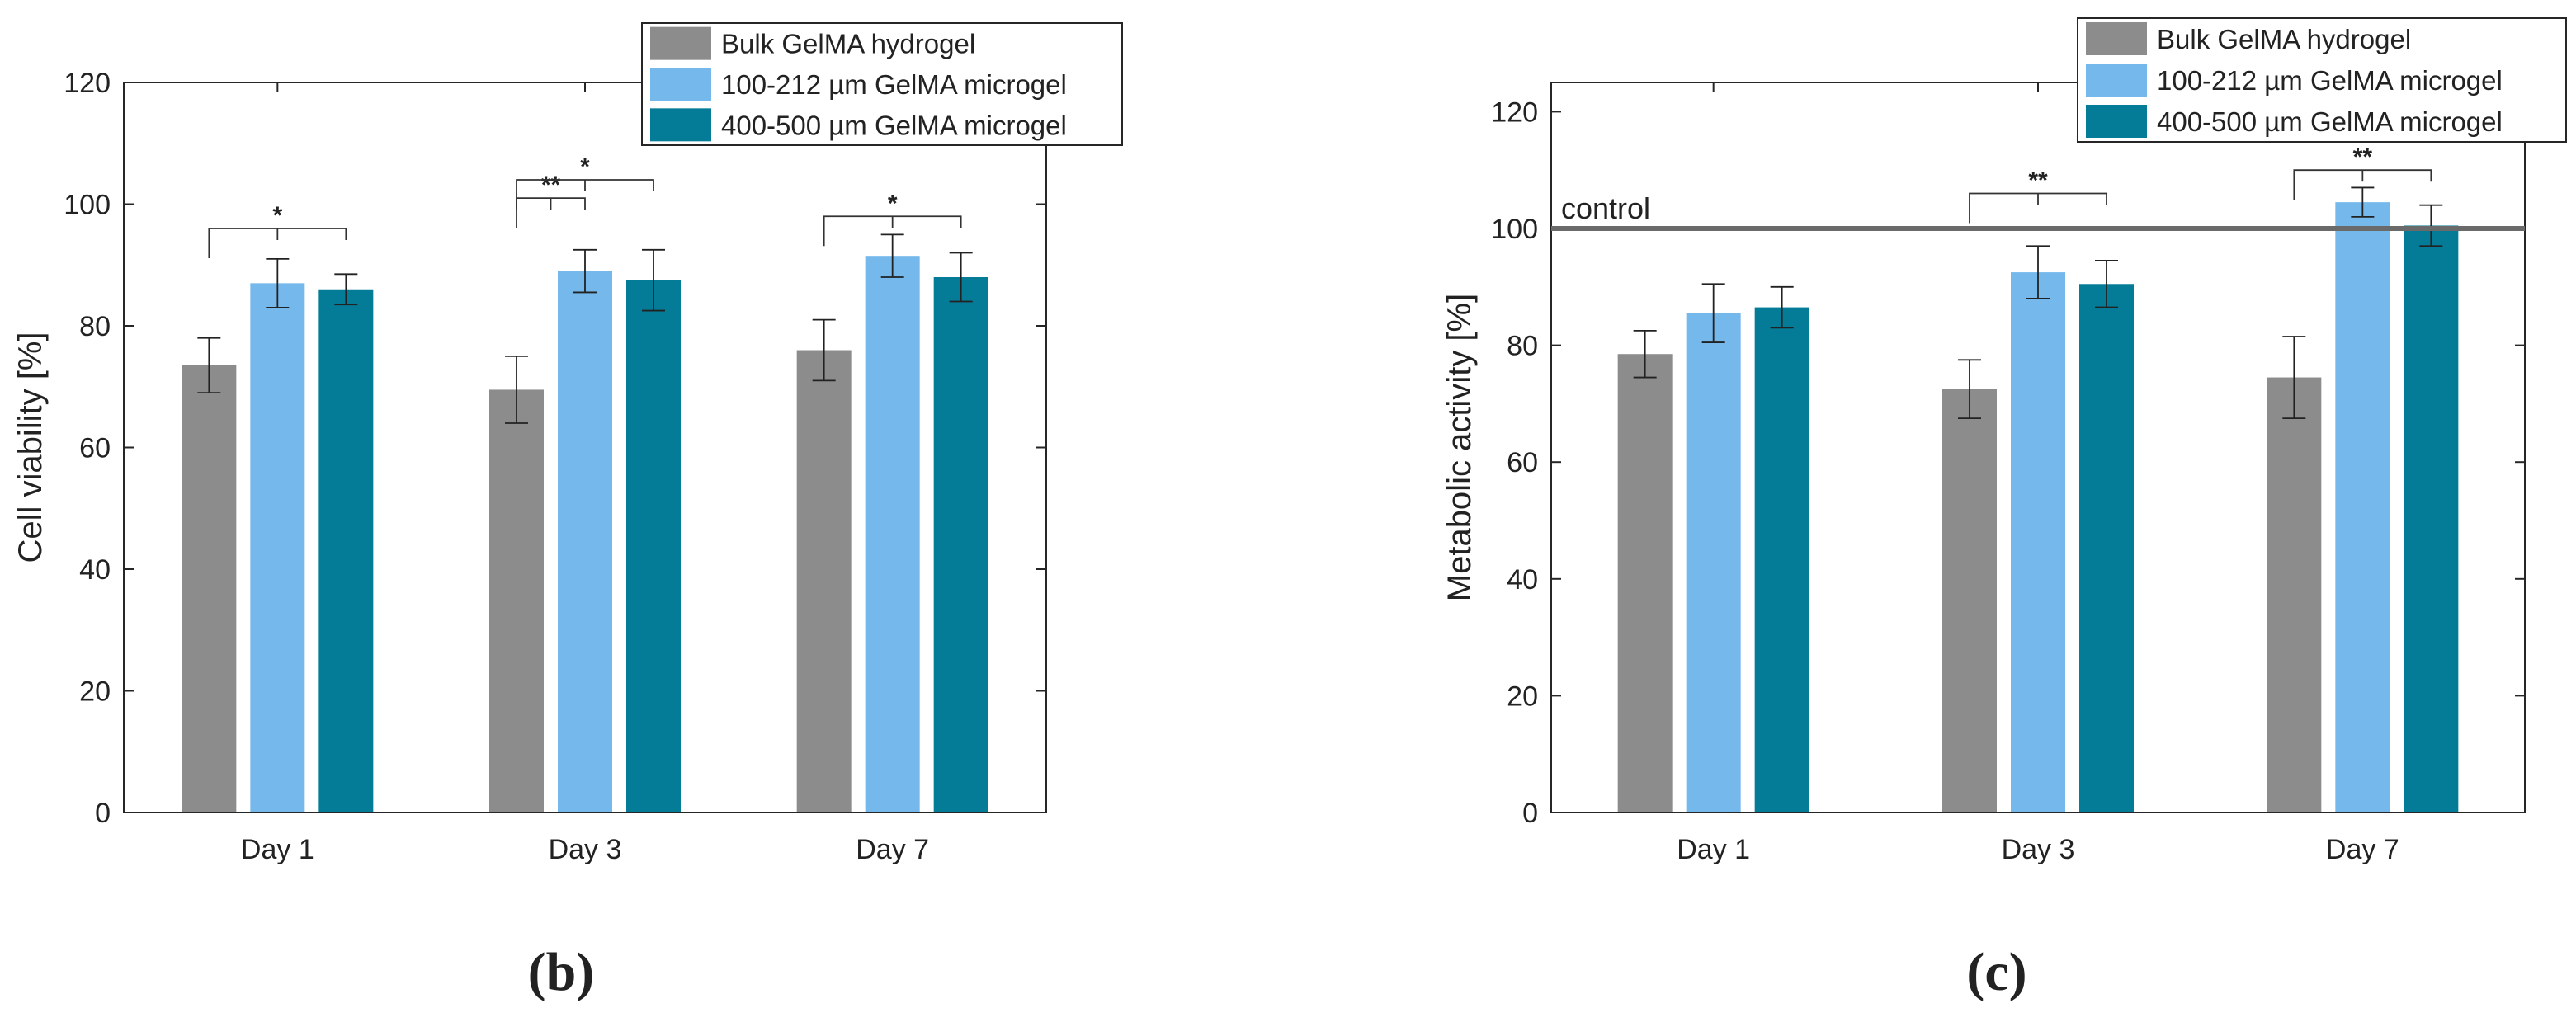 The height and width of the screenshot is (1022, 2576). What do you see at coordinates (561, 972) in the screenshot?
I see `panel-label: (b)` at bounding box center [561, 972].